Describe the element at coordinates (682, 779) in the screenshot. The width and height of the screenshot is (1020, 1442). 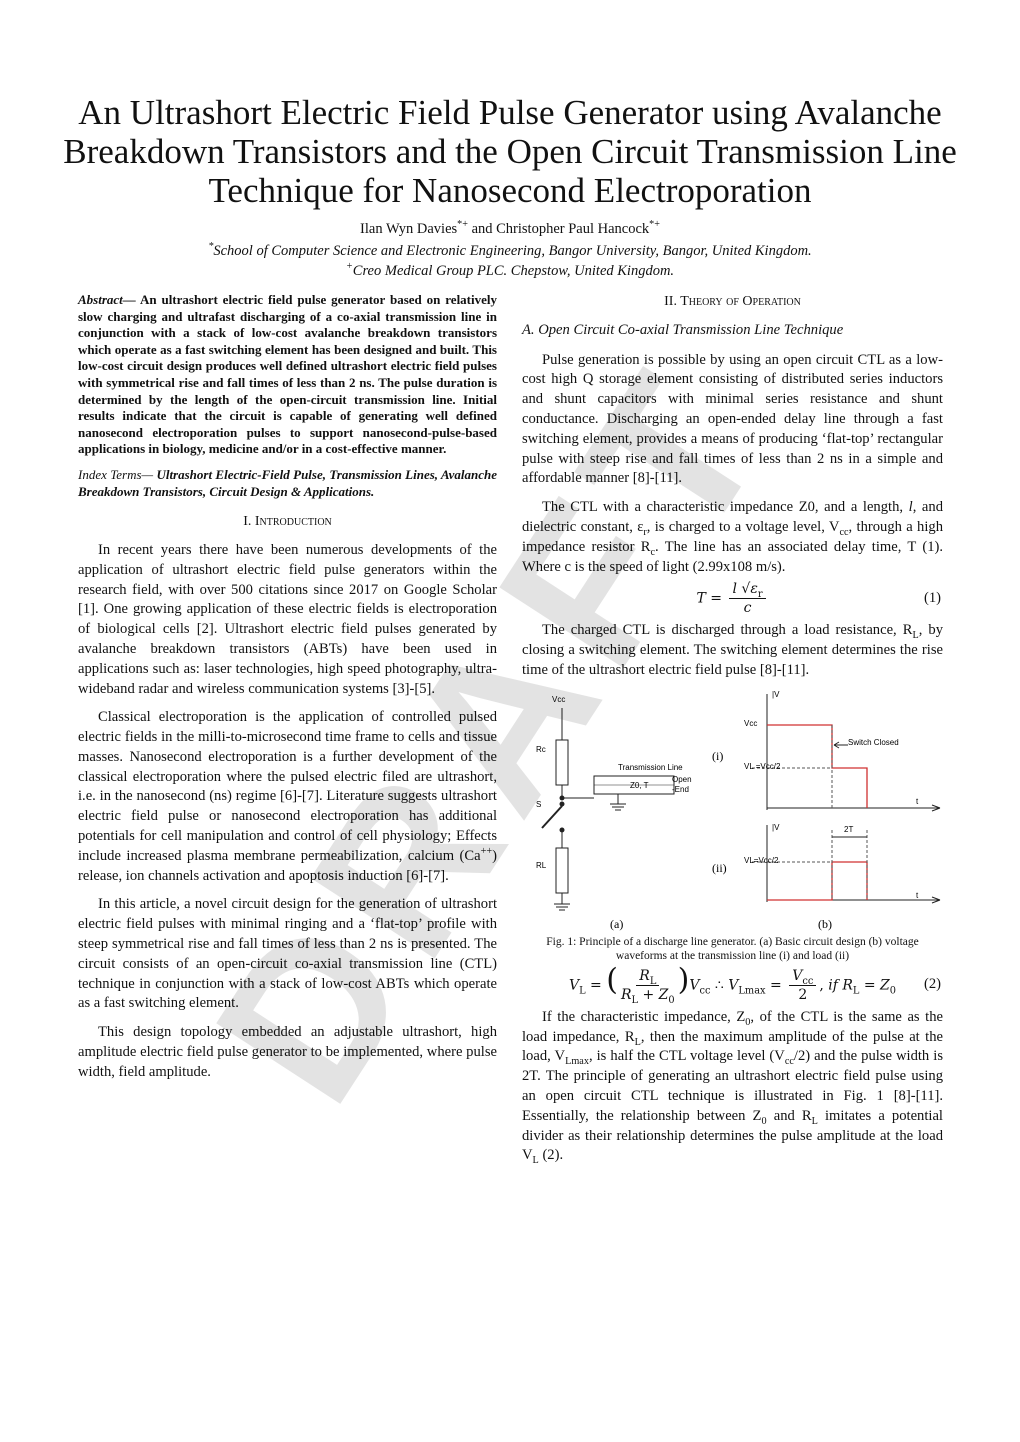
I see `figure-label: Open` at that location.